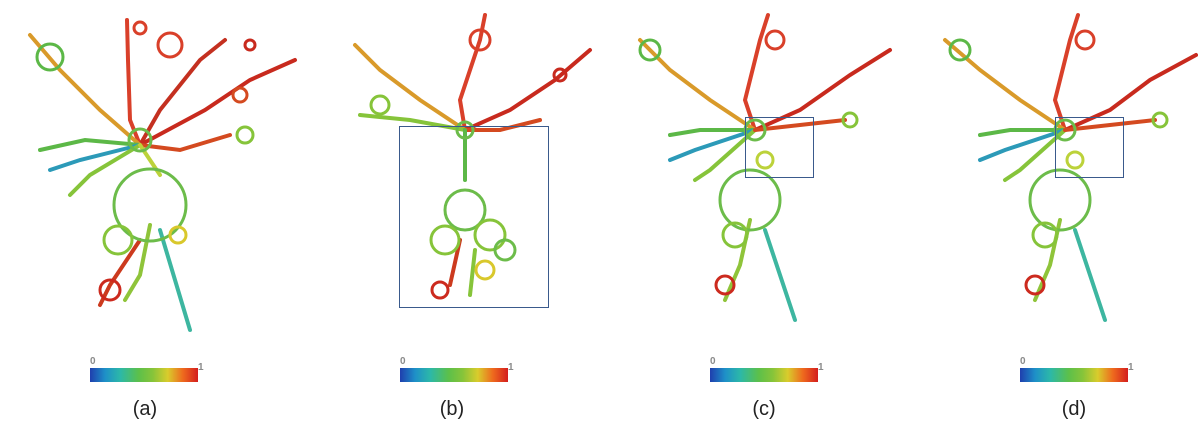 This screenshot has height=425, width=1198. What do you see at coordinates (1074, 375) in the screenshot?
I see `colorbar-d` at bounding box center [1074, 375].